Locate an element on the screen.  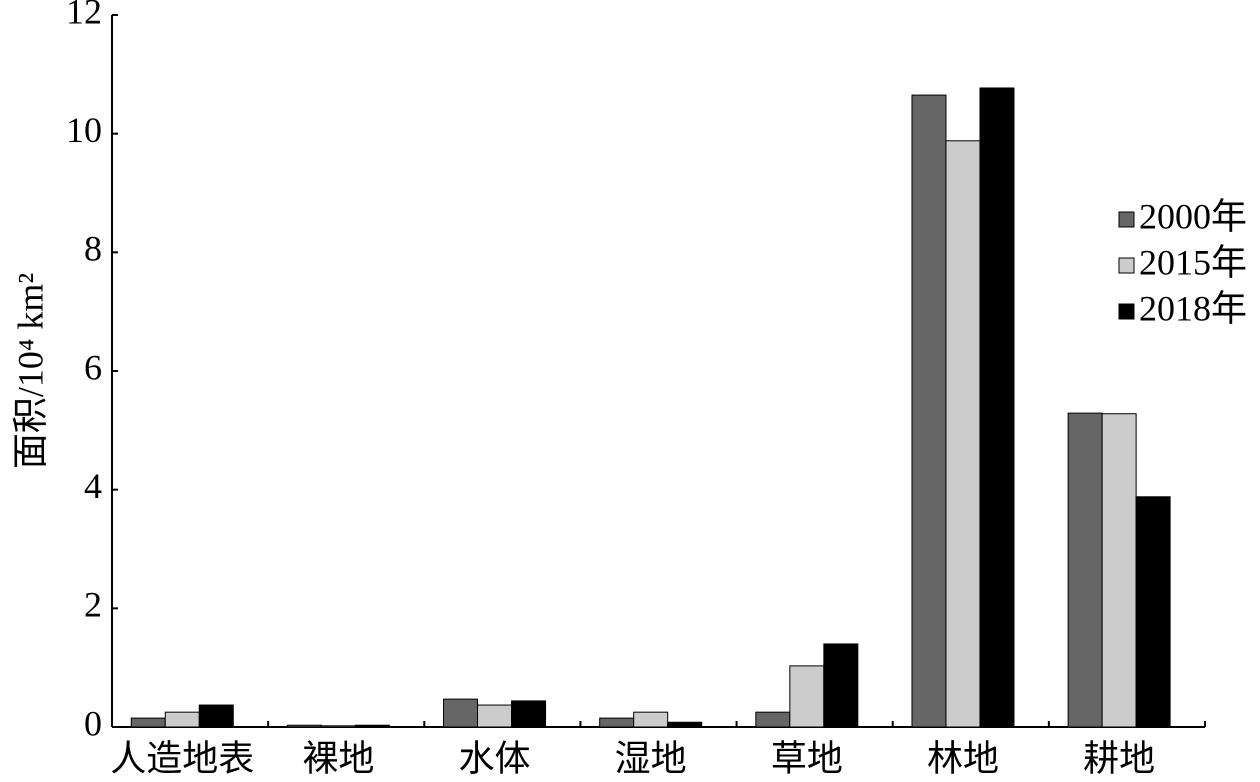
y-tick-label: 4 is located at coordinates (93, 486).